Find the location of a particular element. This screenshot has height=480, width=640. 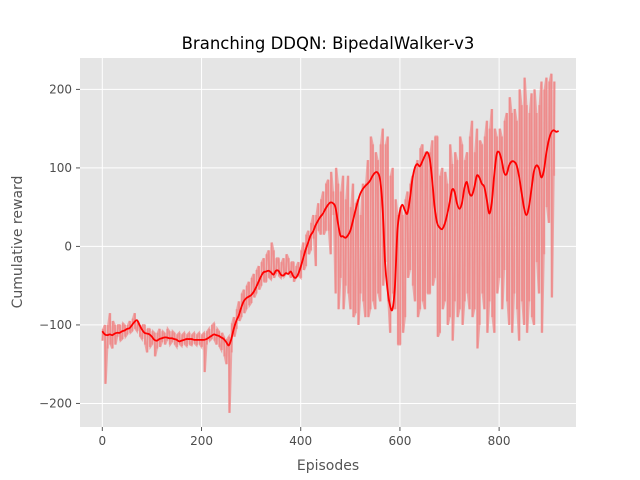

y-tick-label: −200 is located at coordinates (55, 403).